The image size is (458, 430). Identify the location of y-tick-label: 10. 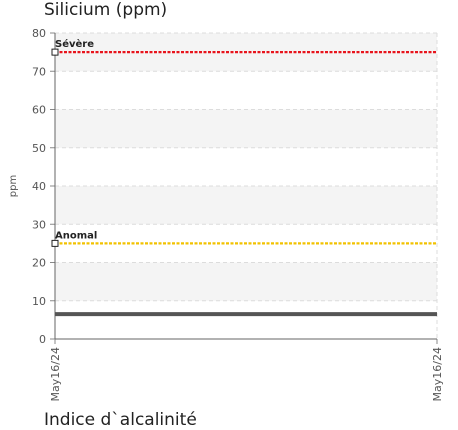
(39, 301).